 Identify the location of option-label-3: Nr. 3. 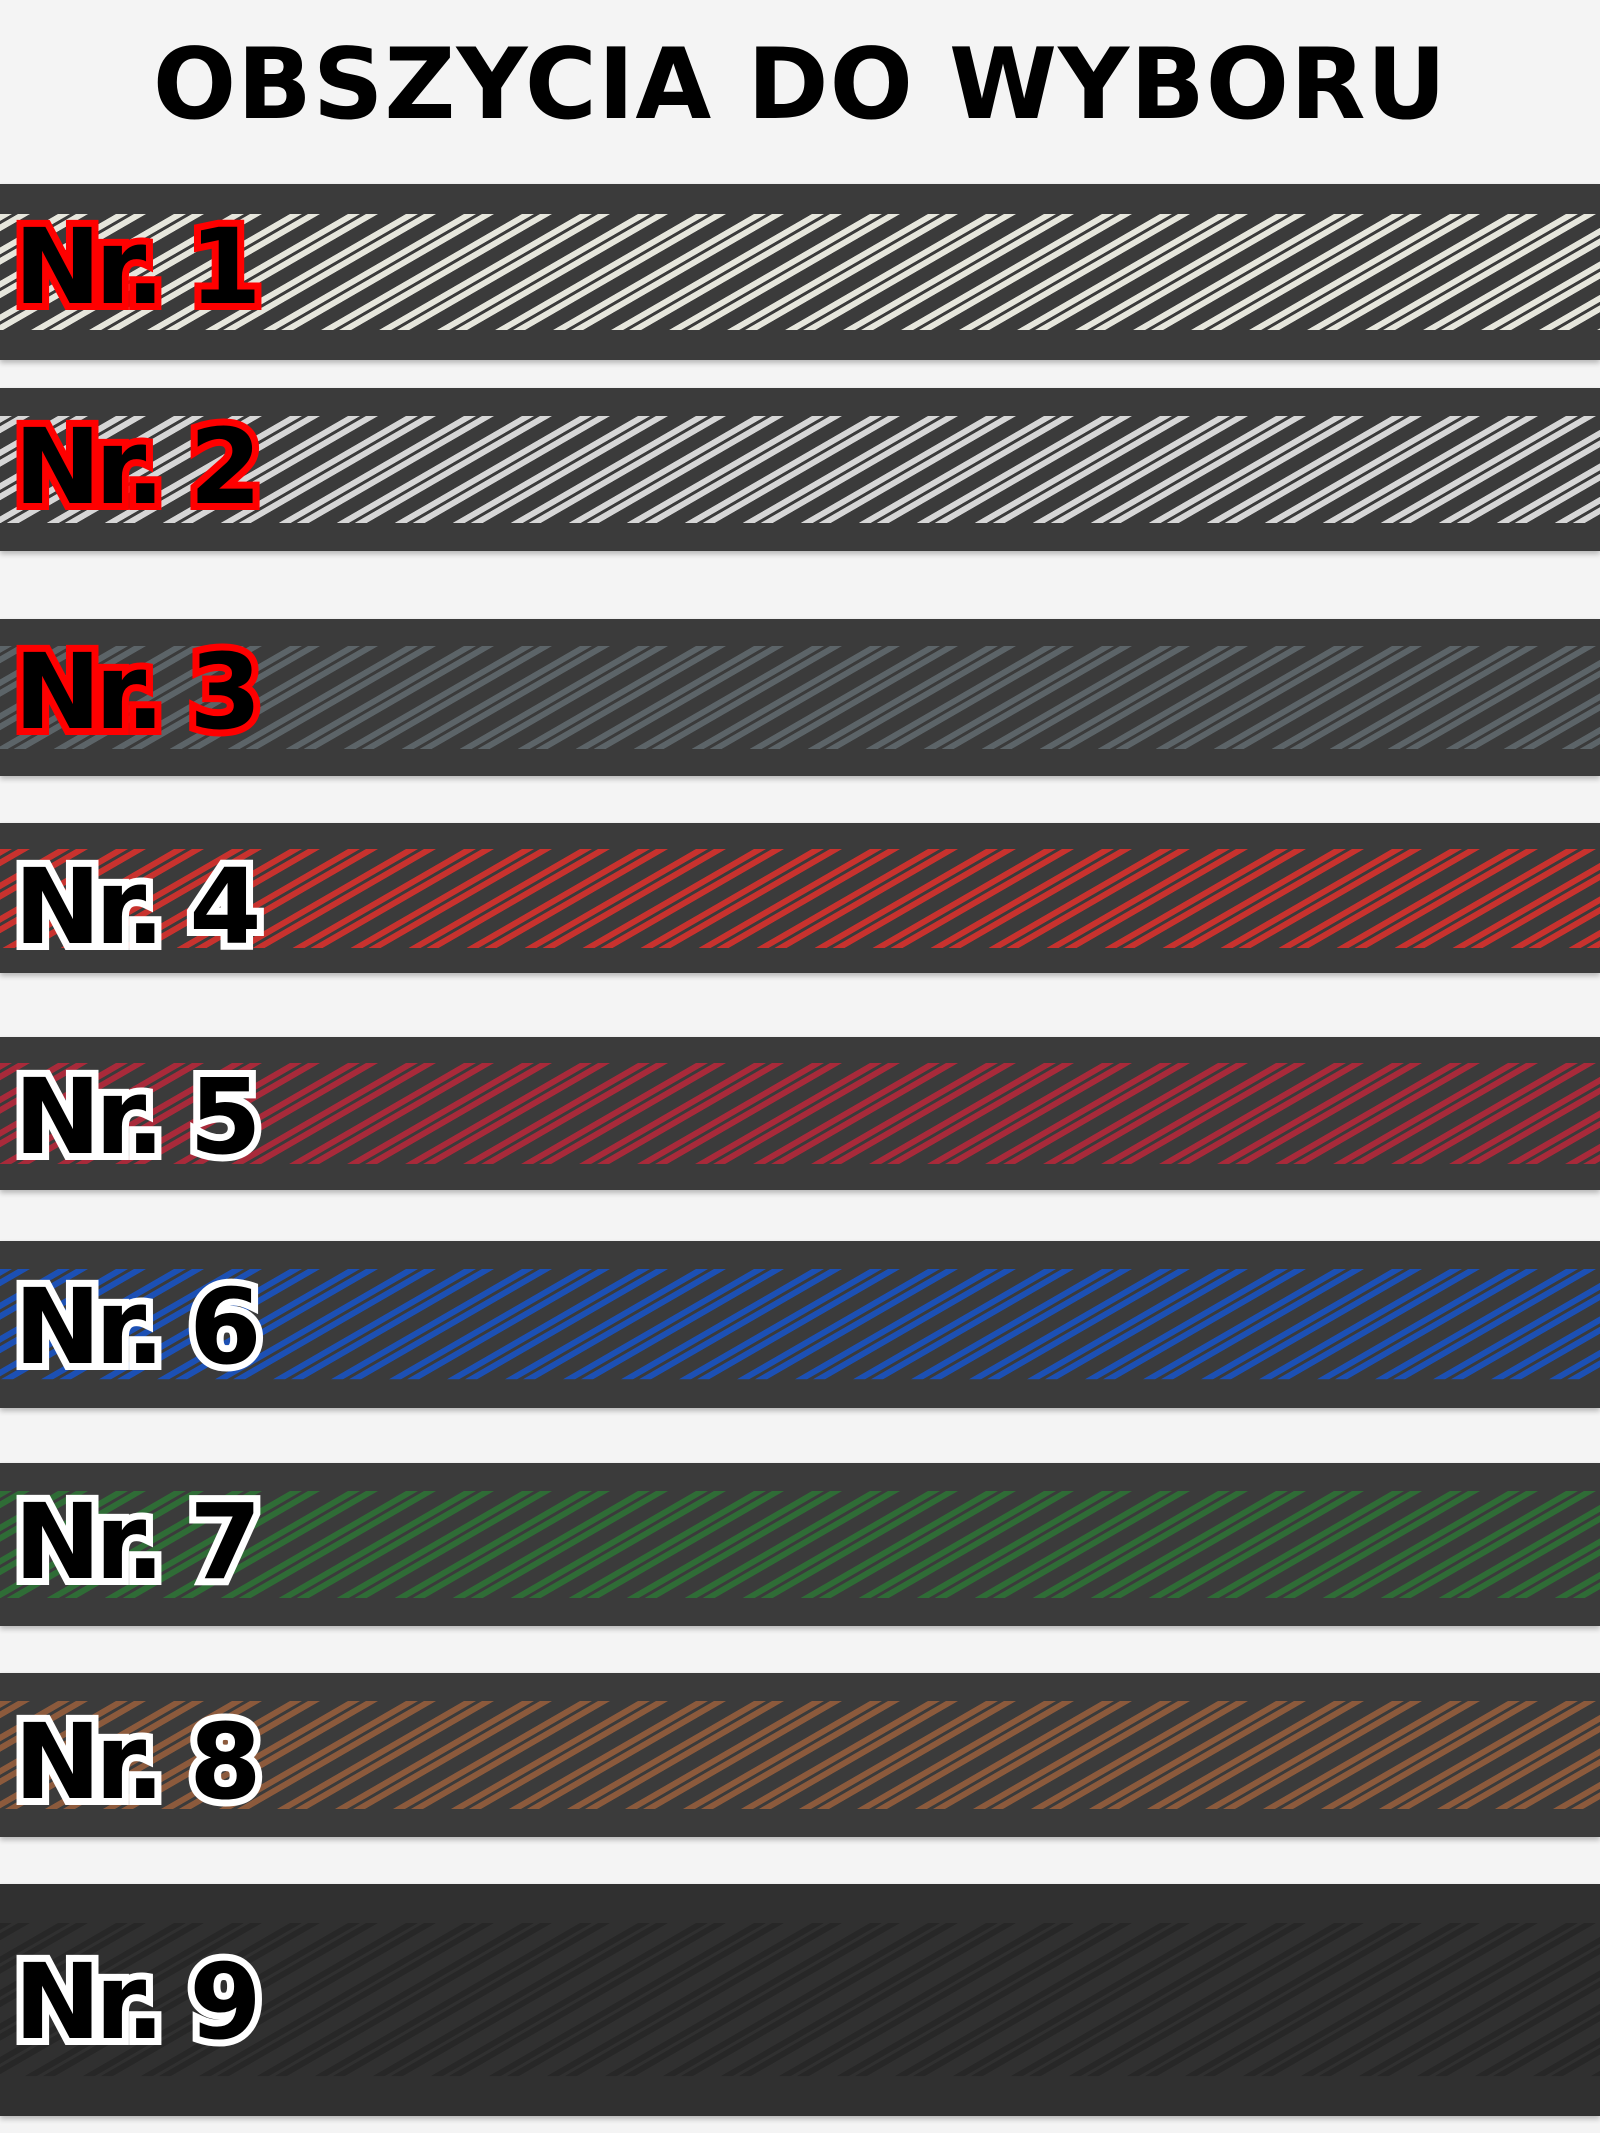
(138, 692).